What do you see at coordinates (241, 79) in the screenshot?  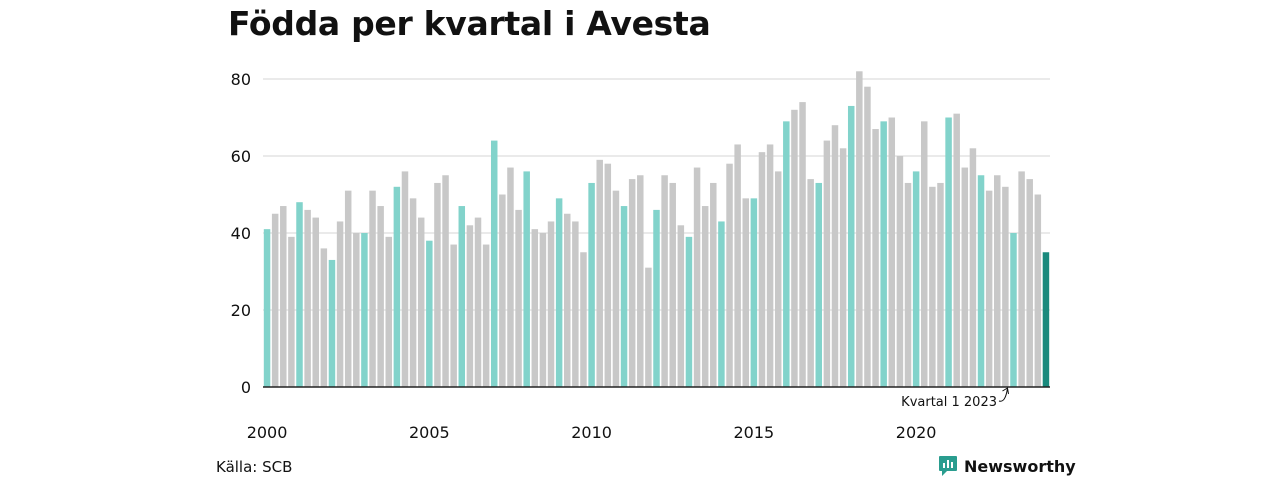 I see `y-tick-label: 80` at bounding box center [241, 79].